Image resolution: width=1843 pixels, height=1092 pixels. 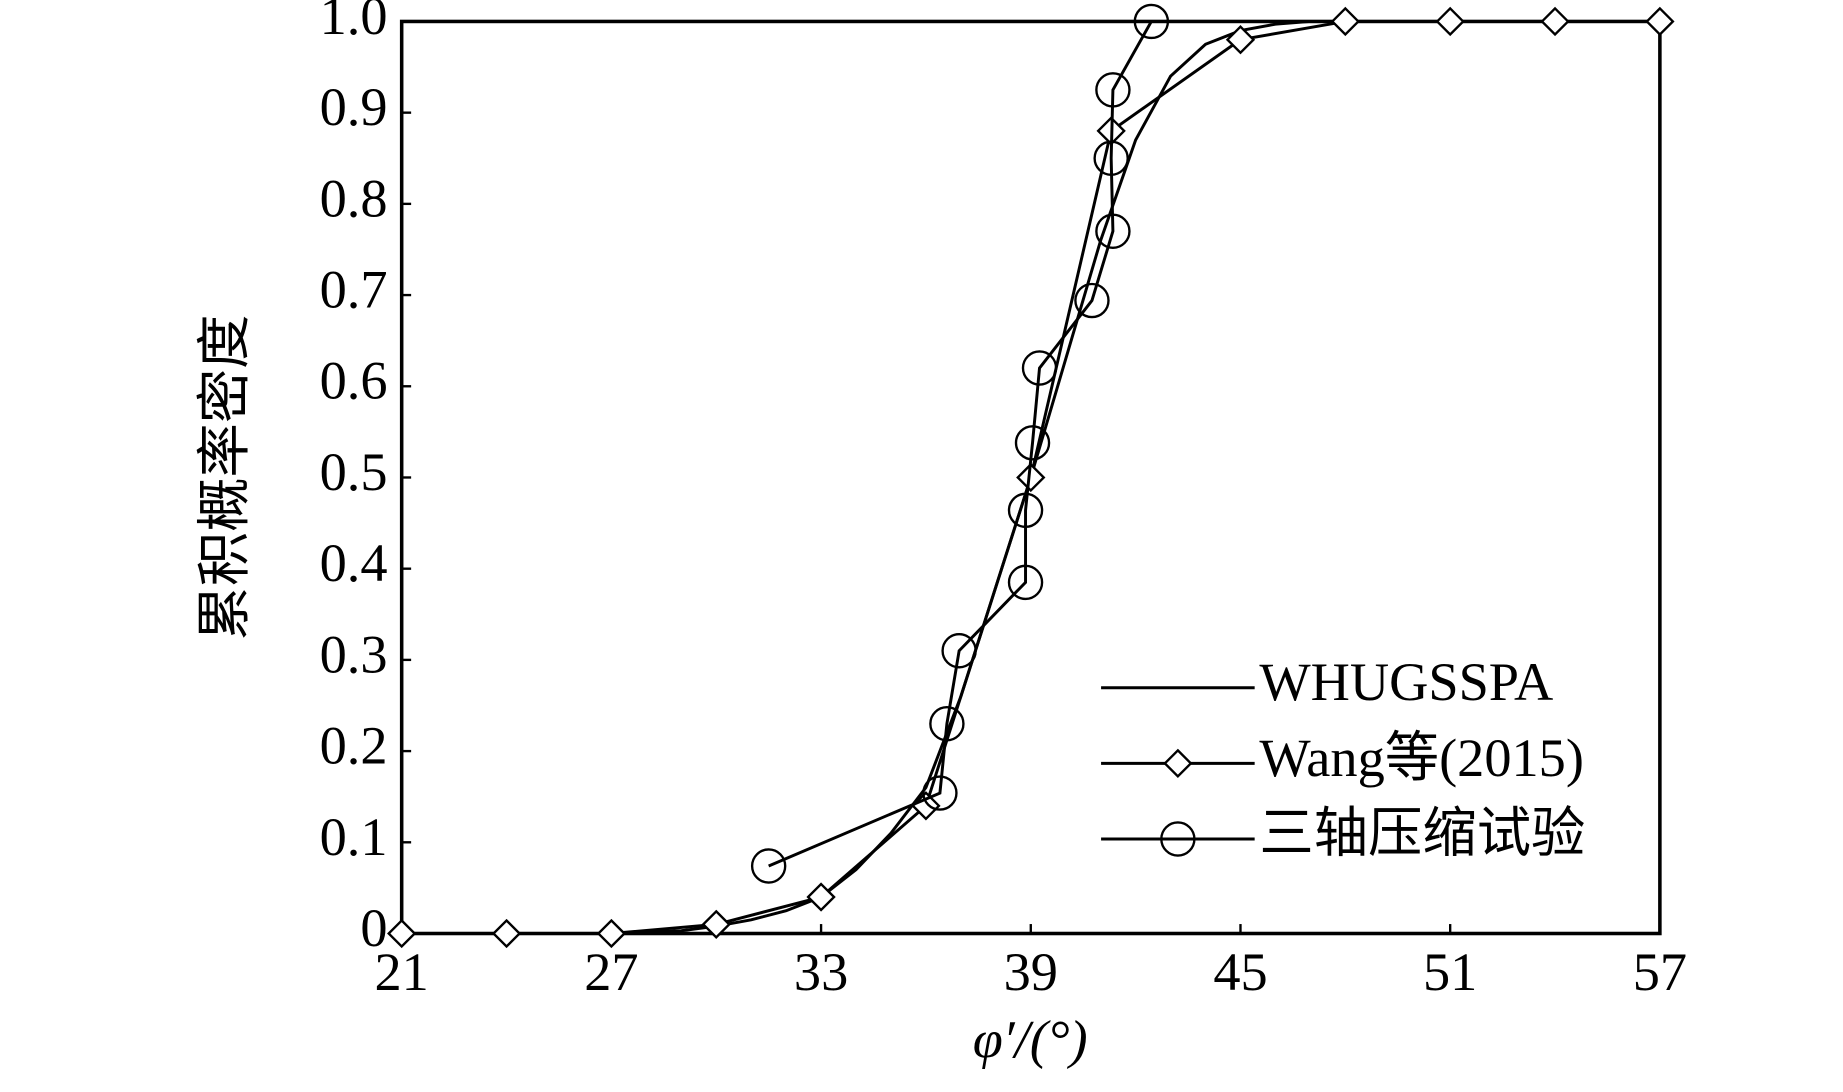 What do you see at coordinates (1406, 682) in the screenshot?
I see `legend-label: WHUGSSPA` at bounding box center [1406, 682].